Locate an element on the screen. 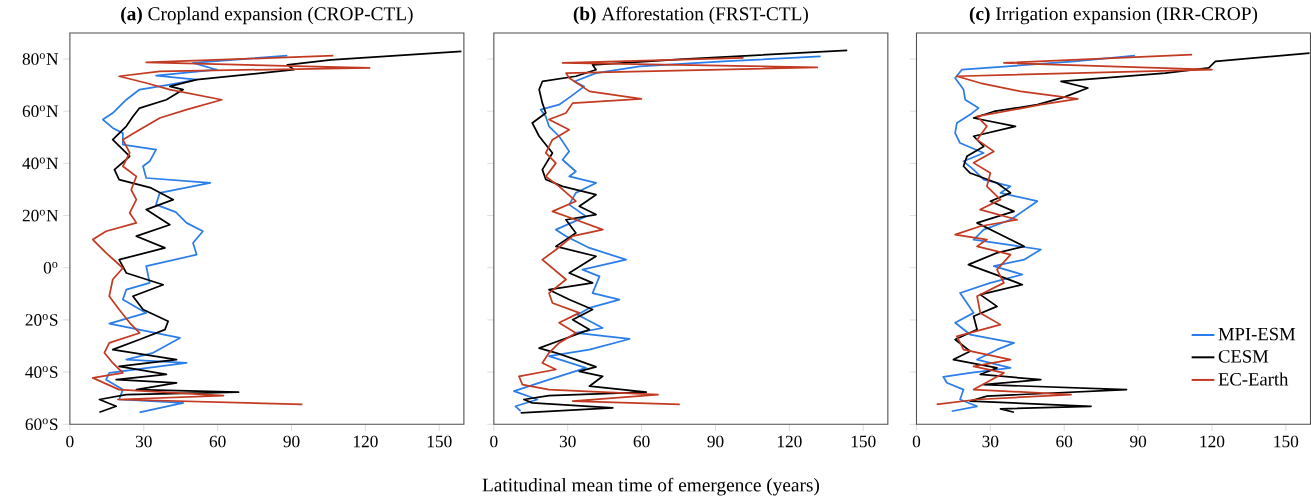 The height and width of the screenshot is (502, 1311). legend-label: MPI-ESM is located at coordinates (1257, 334).